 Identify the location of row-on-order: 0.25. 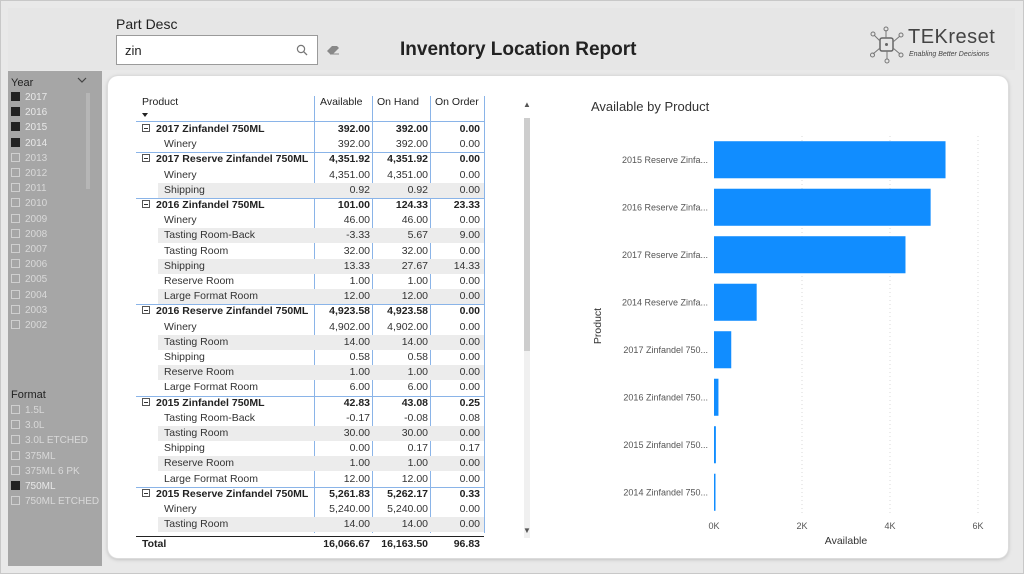
(469, 402).